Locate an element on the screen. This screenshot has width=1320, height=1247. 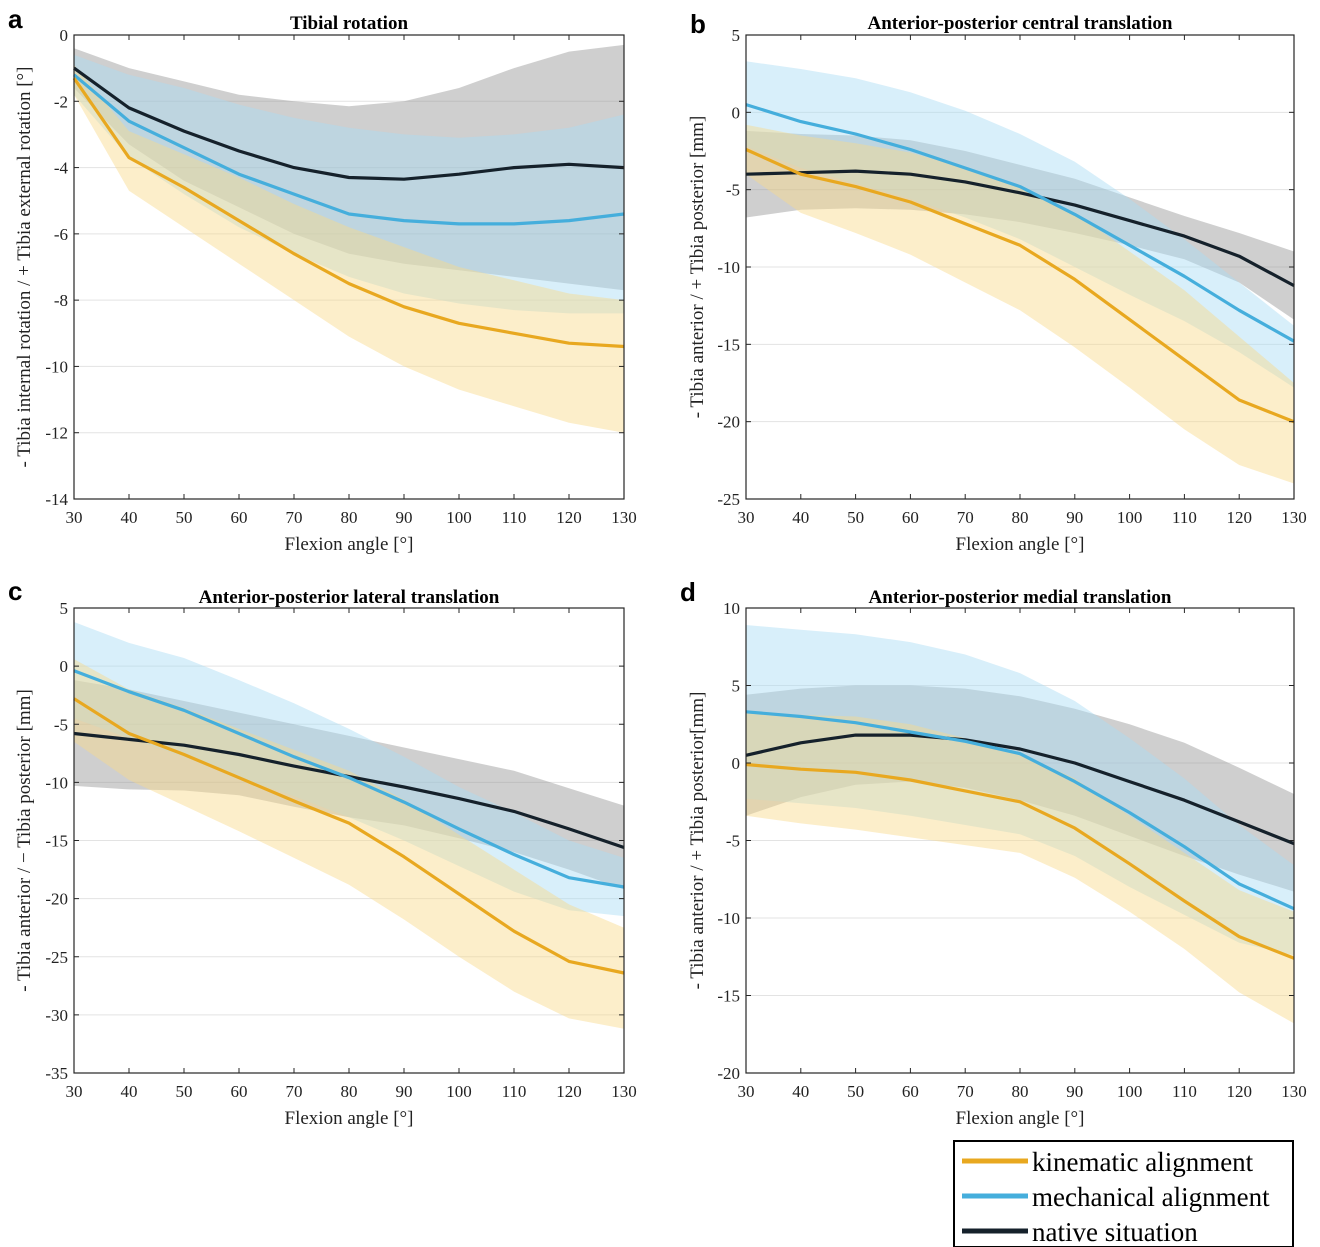
line-kinematic-c is located at coordinates (349, 836).